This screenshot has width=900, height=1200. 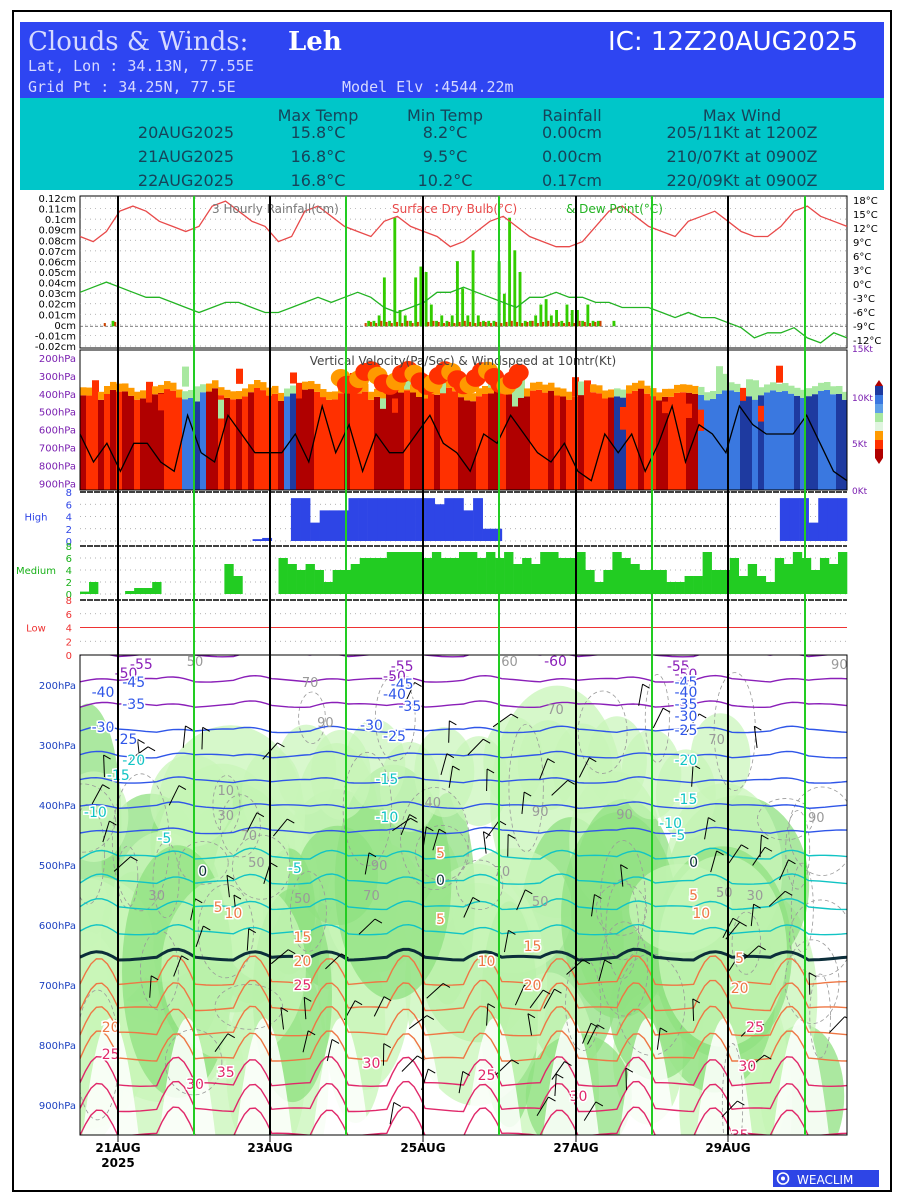 What do you see at coordinates (117, 1148) in the screenshot?
I see `x-tick-label: 21AUG` at bounding box center [117, 1148].